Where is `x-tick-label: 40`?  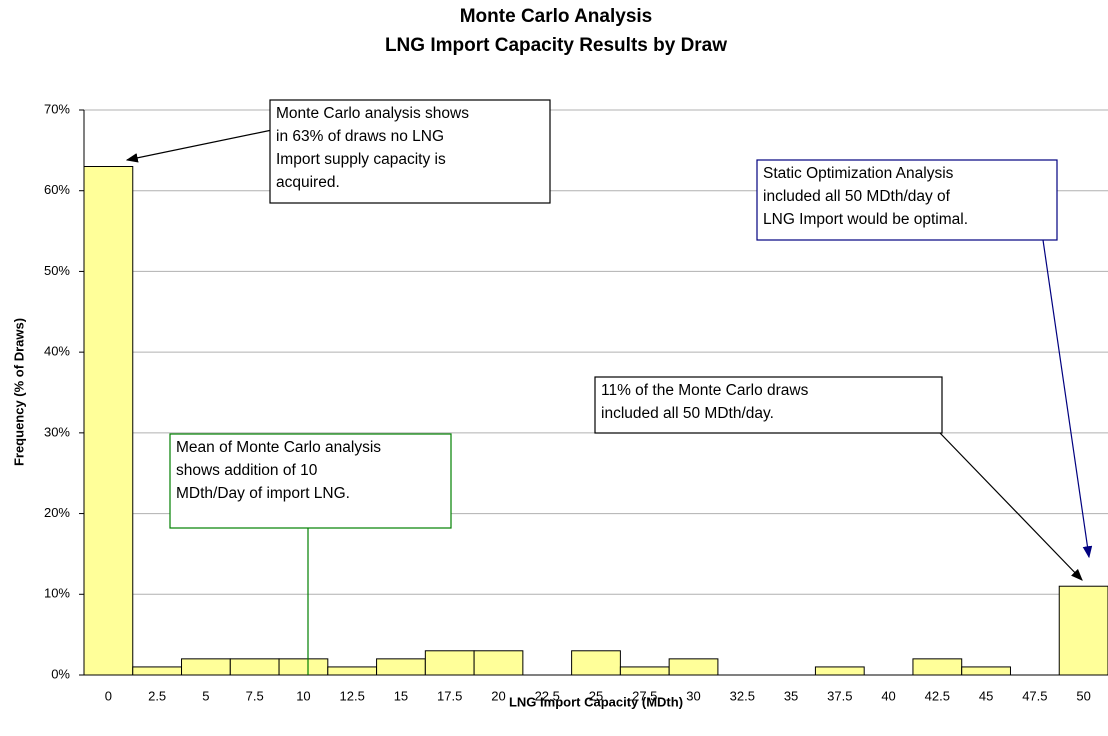 x-tick-label: 40 is located at coordinates (888, 695).